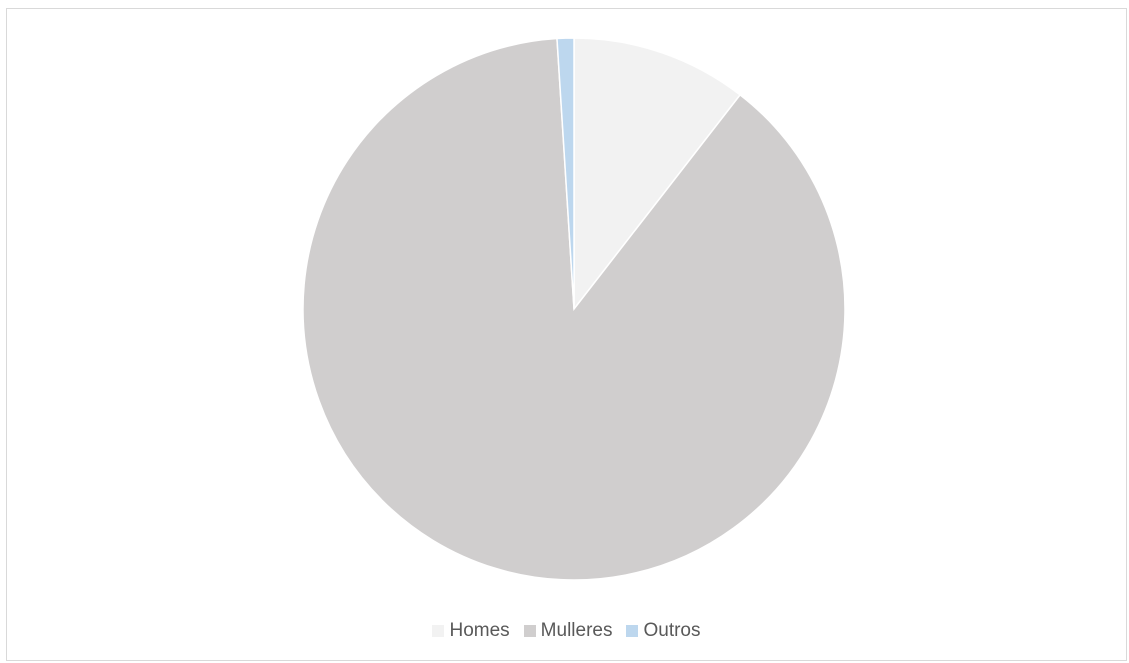 The height and width of the screenshot is (663, 1129). What do you see at coordinates (576, 630) in the screenshot?
I see `legend-label-mulleres: Mulleres` at bounding box center [576, 630].